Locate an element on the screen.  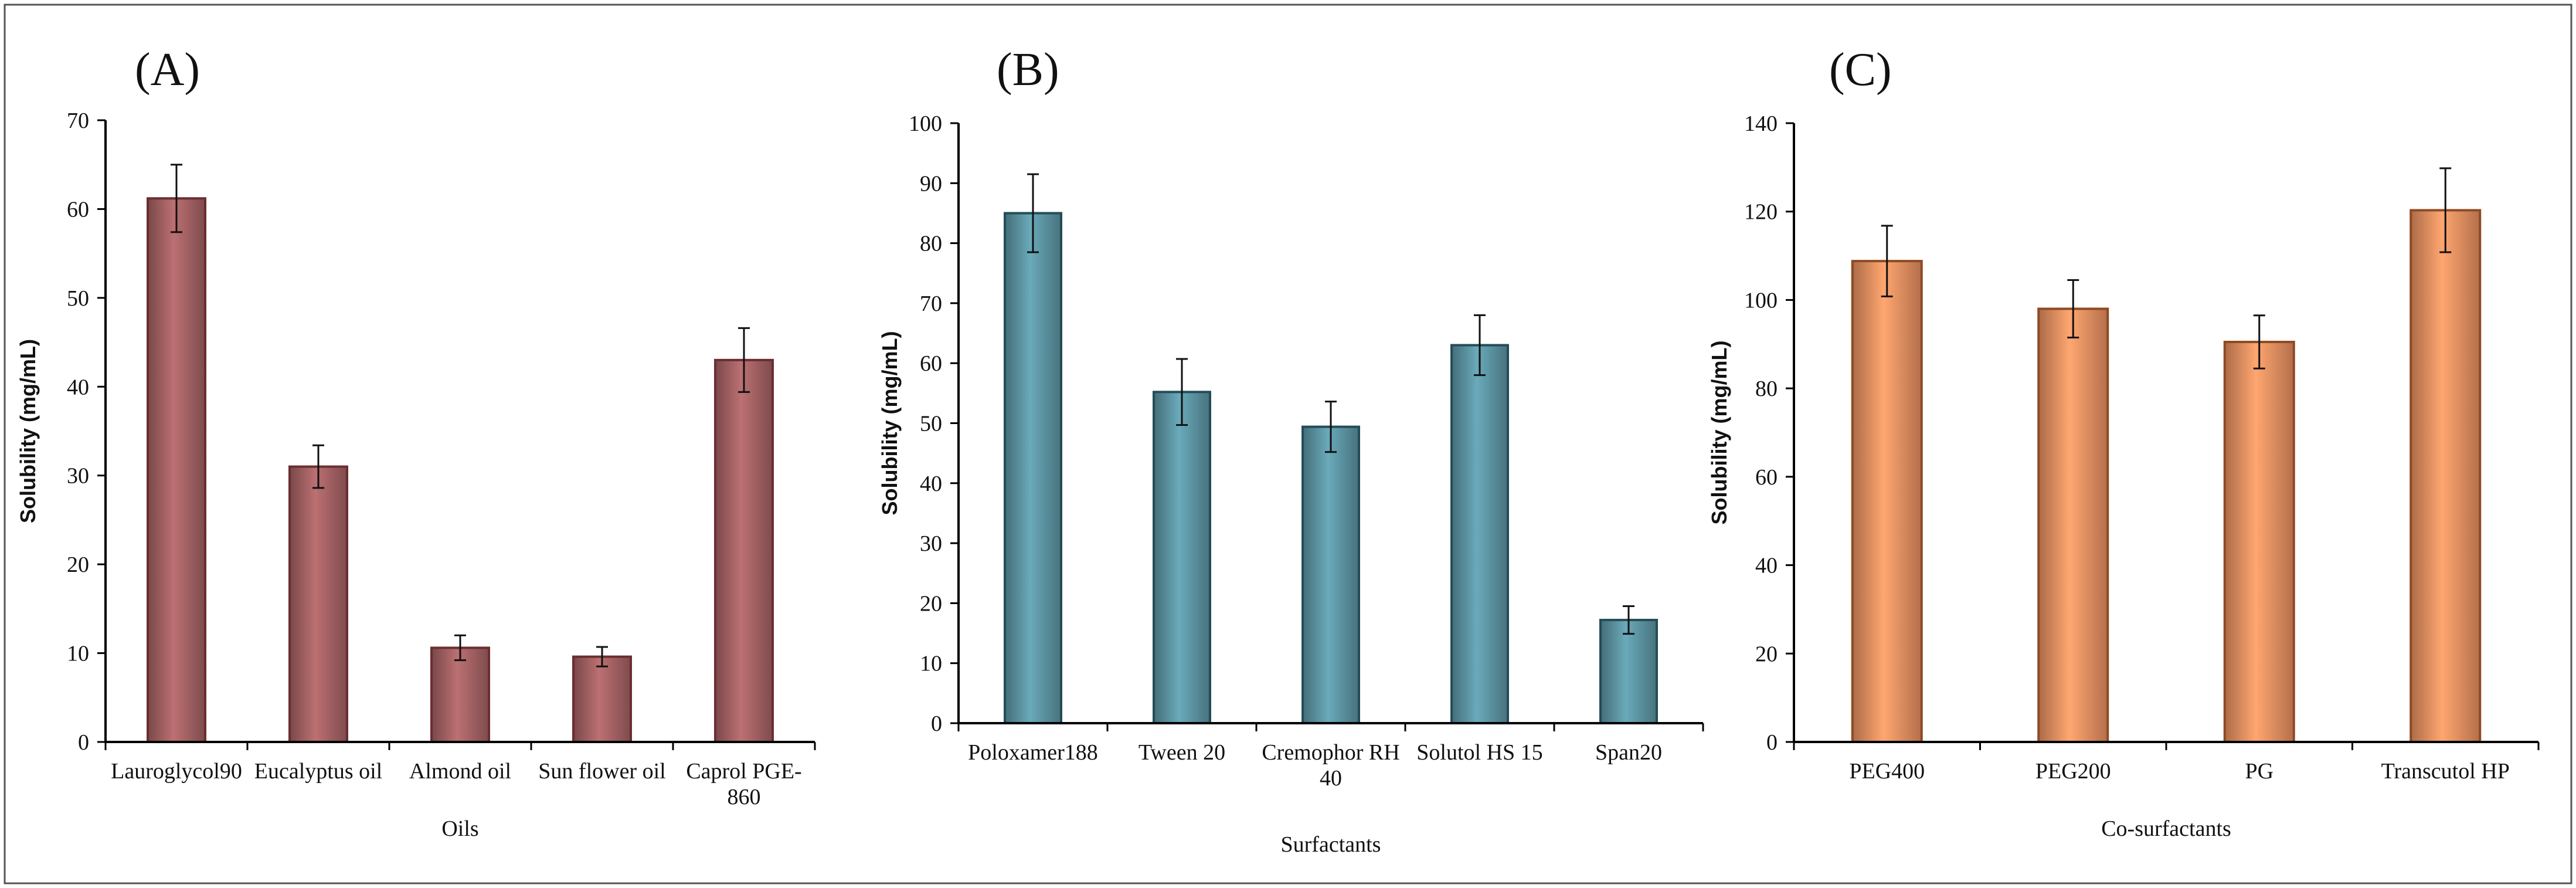
x-tick-label: Caprol PGE- is located at coordinates (744, 771).